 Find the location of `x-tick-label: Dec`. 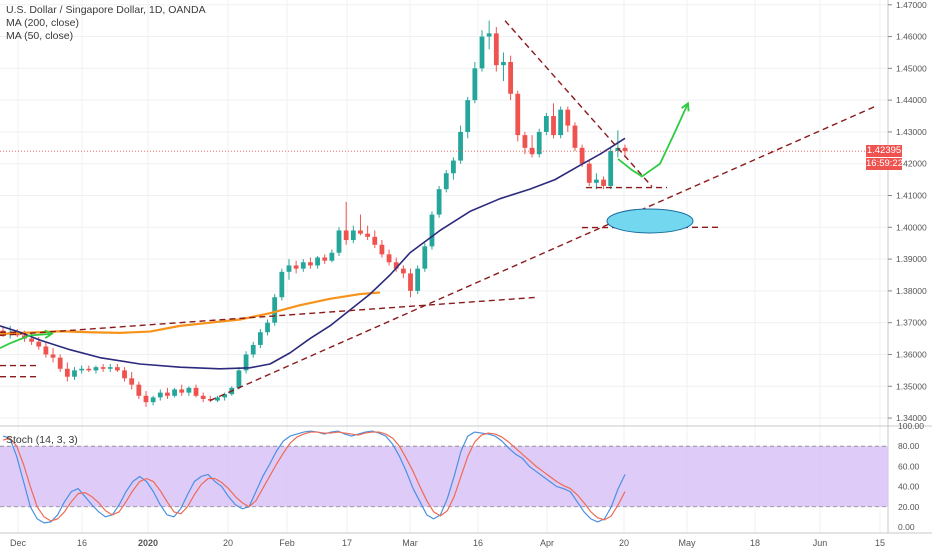

x-tick-label: Dec is located at coordinates (18, 543).